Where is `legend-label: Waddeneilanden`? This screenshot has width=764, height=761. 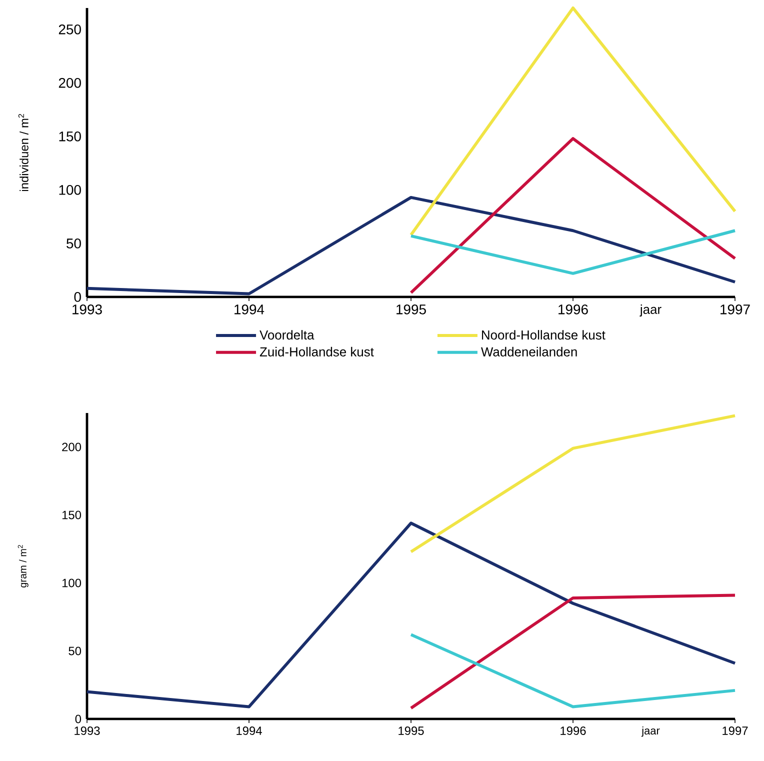 legend-label: Waddeneilanden is located at coordinates (529, 351).